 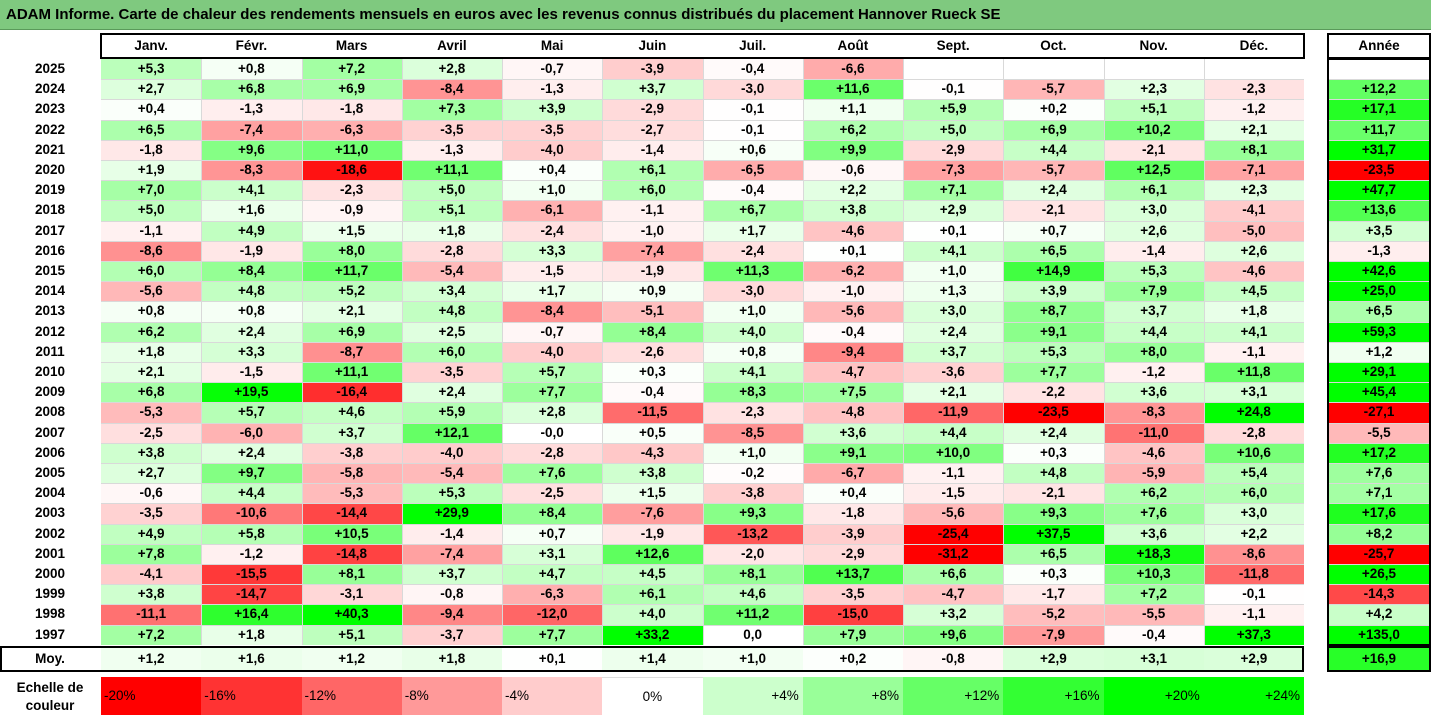 I want to click on heatmap-cell: -13,2, so click(x=752, y=533).